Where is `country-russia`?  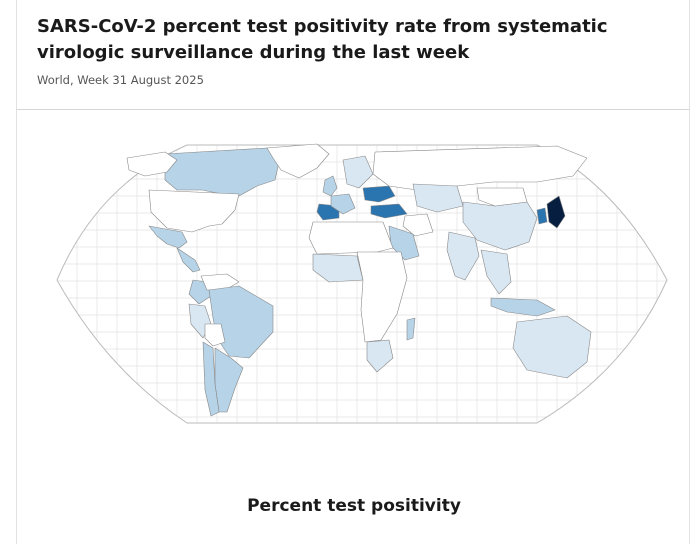 country-russia is located at coordinates (480, 168).